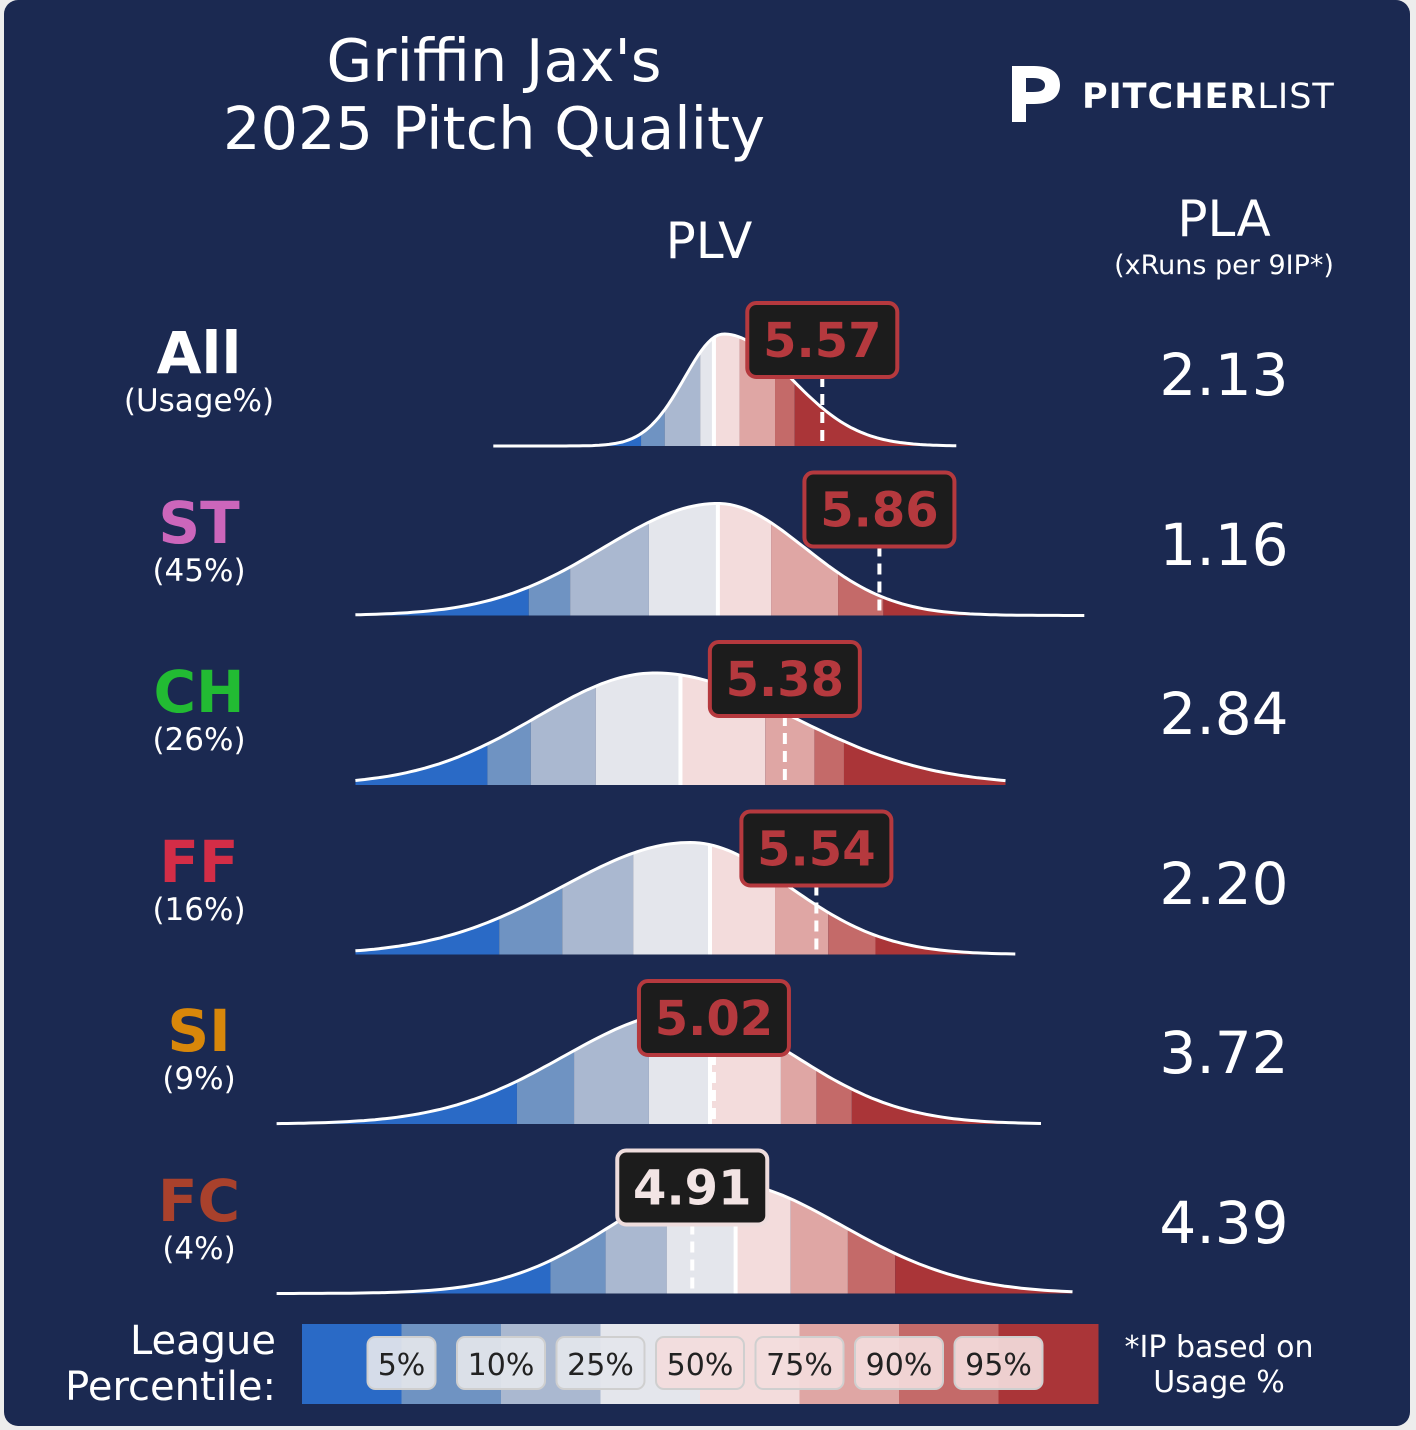  I want to click on legend-label-6: 95%, so click(998, 1365).